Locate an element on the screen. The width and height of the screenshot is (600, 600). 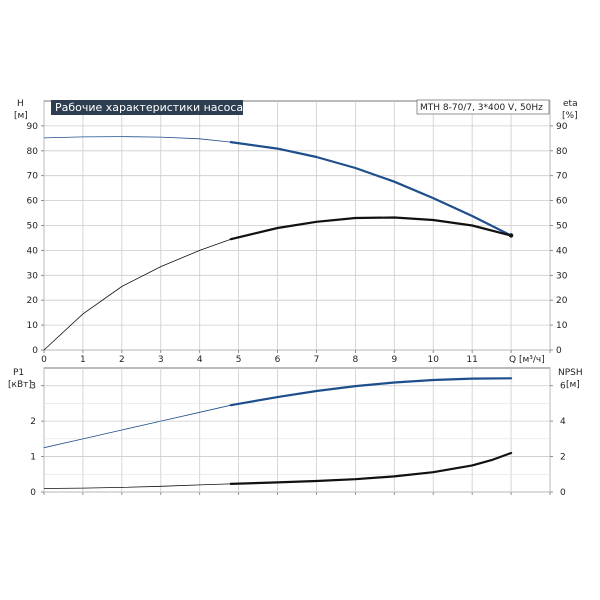
q-tick-label: 9 is located at coordinates (394, 360).